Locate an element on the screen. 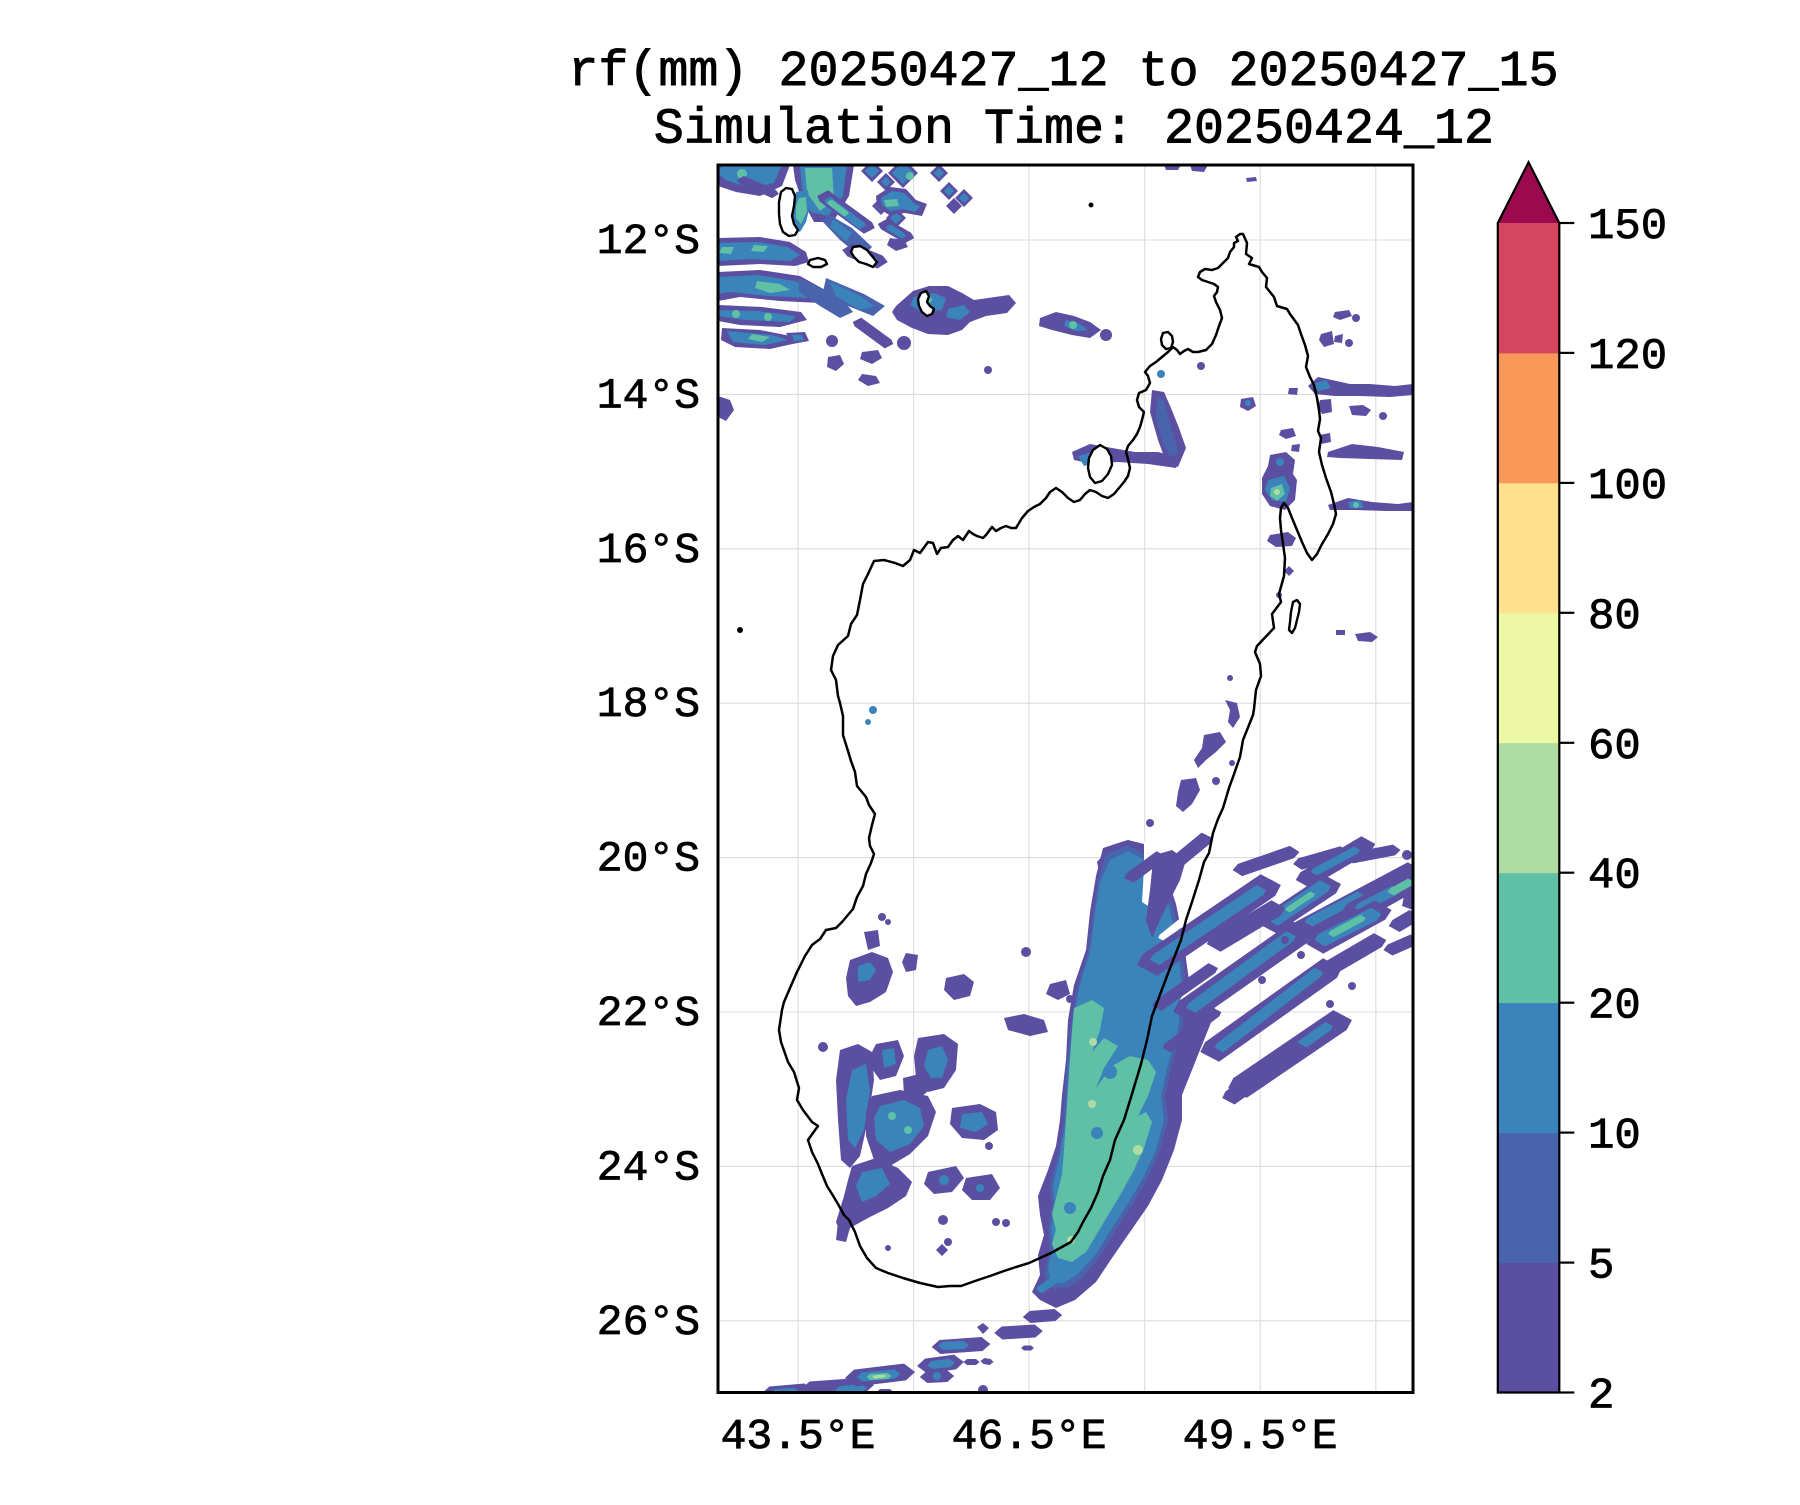 This screenshot has height=1505, width=1800. svg-text: 5 is located at coordinates (1601, 1267).